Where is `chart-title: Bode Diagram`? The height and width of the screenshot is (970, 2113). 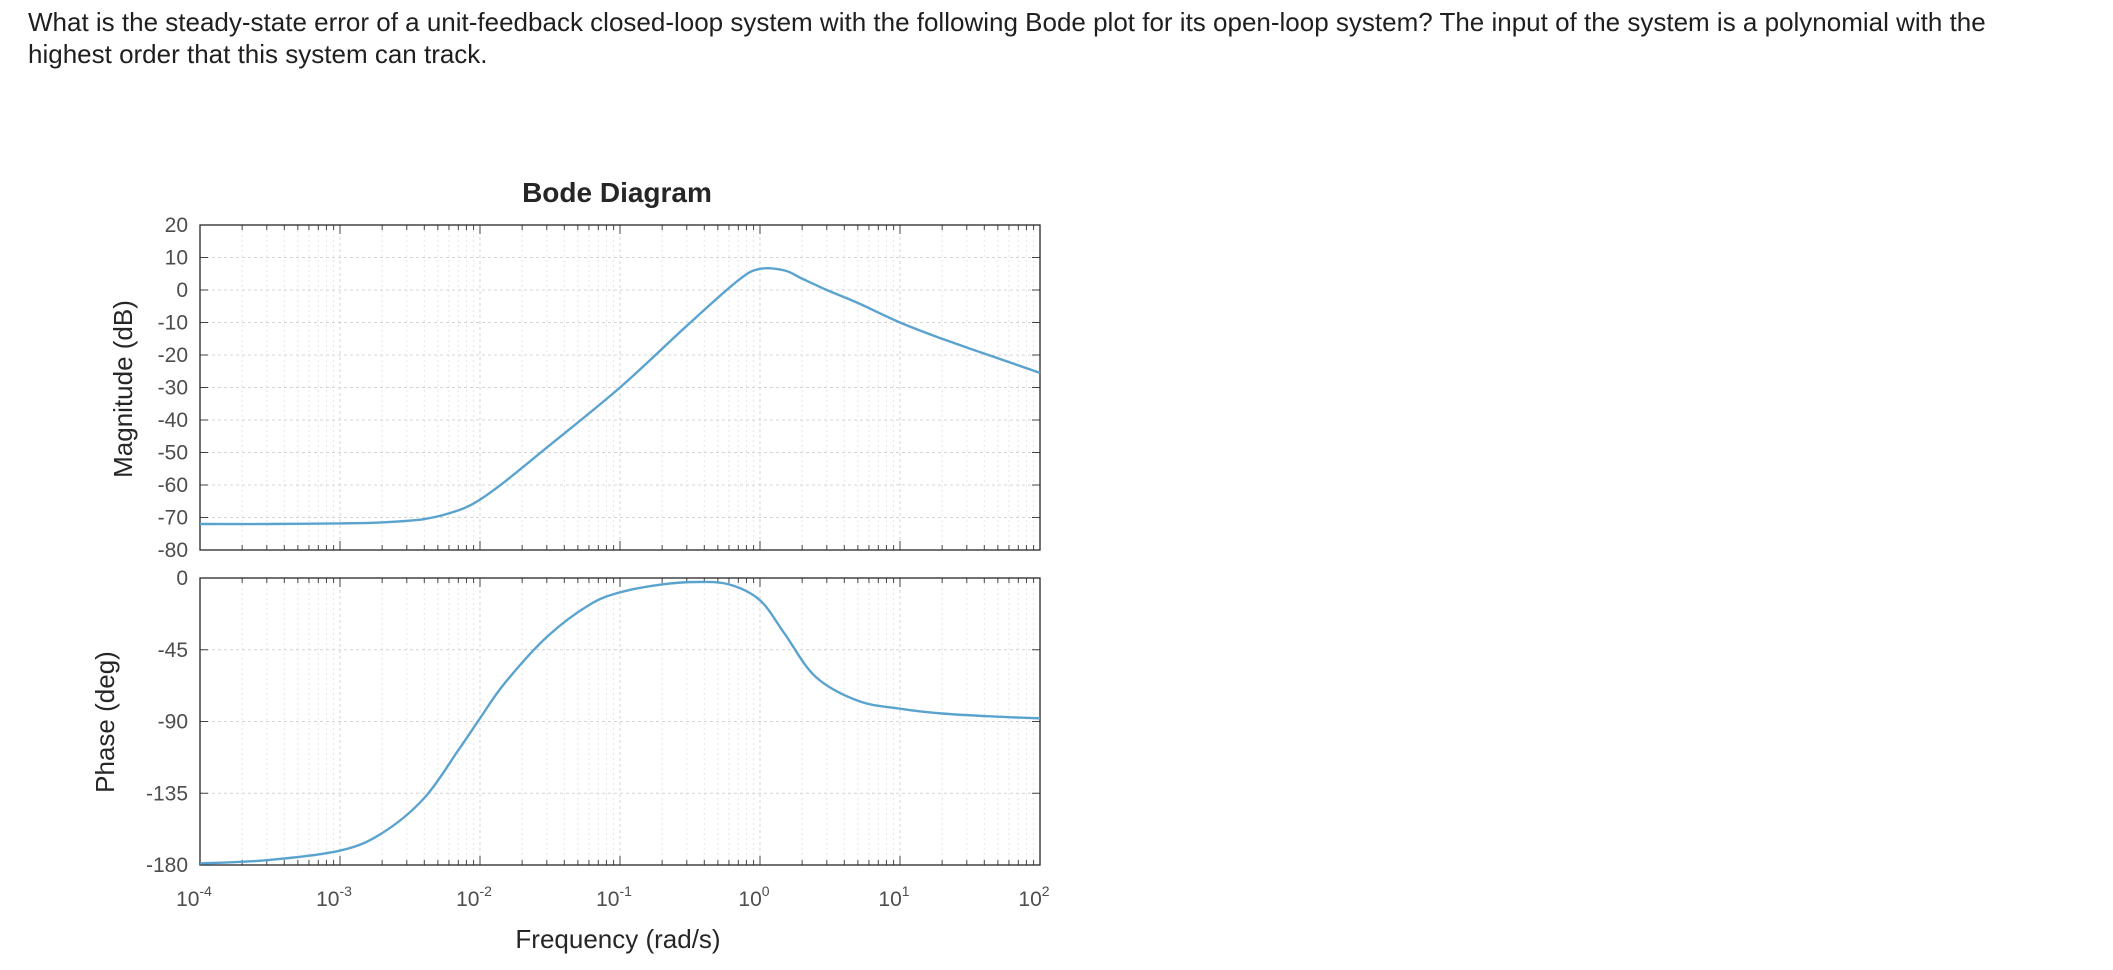
chart-title: Bode Diagram is located at coordinates (617, 192).